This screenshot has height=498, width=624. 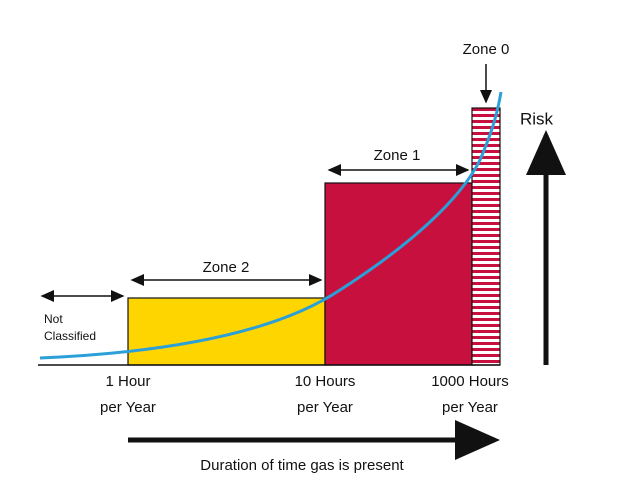 What do you see at coordinates (397, 155) in the screenshot?
I see `zone1-label: Zone 1` at bounding box center [397, 155].